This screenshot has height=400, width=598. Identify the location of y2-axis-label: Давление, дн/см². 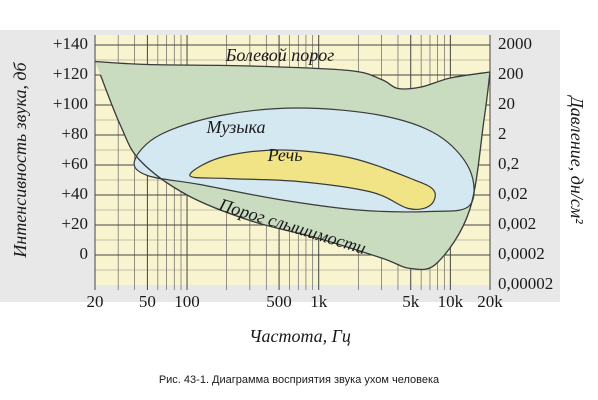
(577, 159).